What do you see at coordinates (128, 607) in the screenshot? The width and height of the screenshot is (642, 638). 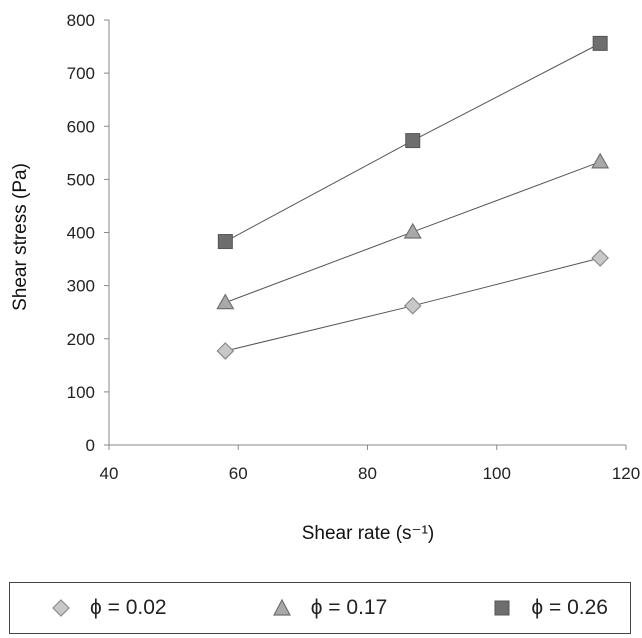 I see `legend-label: ϕ = 0.02` at bounding box center [128, 607].